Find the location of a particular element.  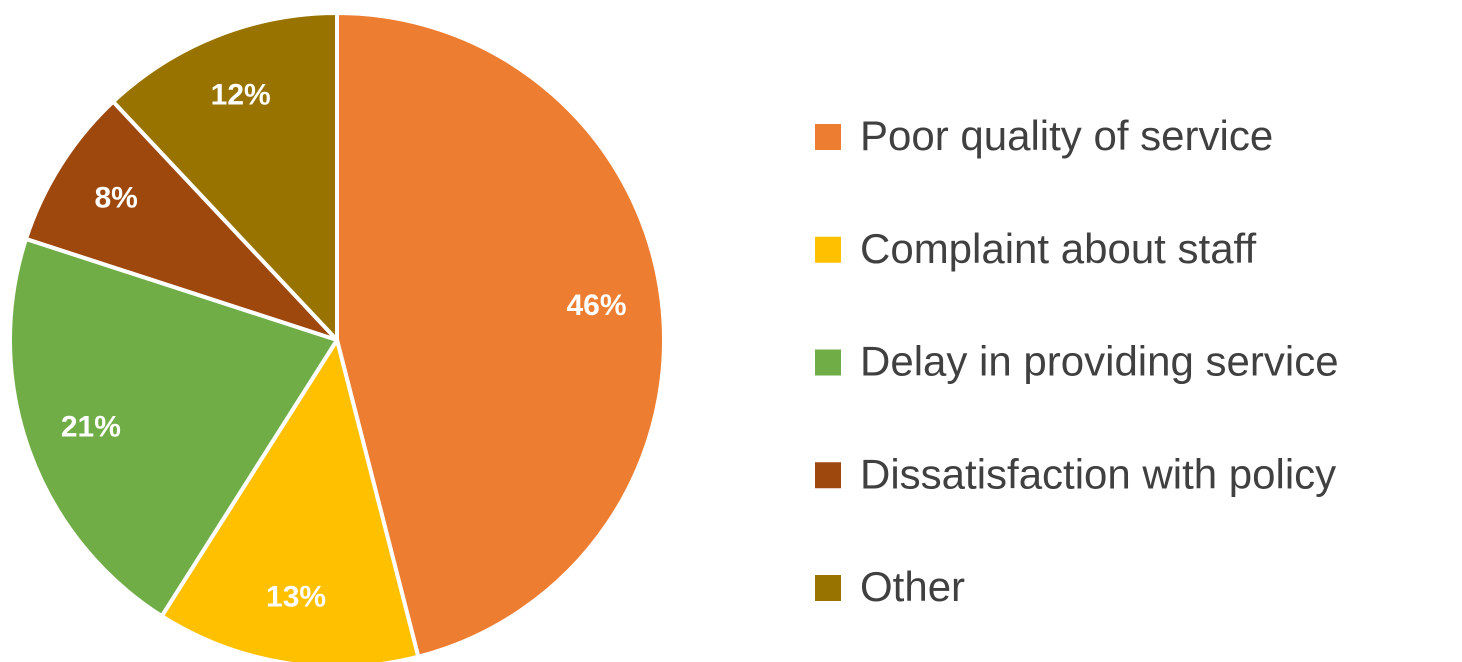

legend-label: Dissatisfaction with policy is located at coordinates (1098, 473).